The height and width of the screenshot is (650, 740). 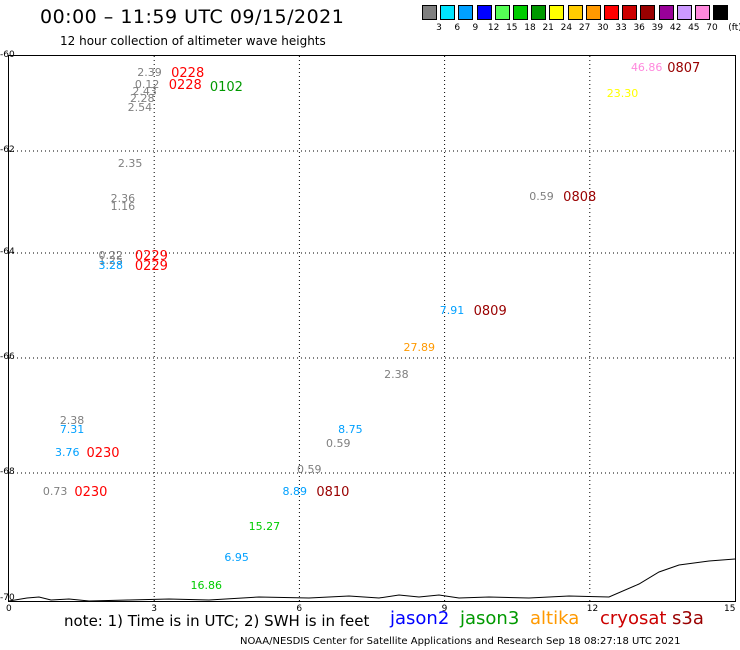 I want to click on map-title: 00:00 – 11:59 UTC 09/15/2021, so click(x=192, y=17).